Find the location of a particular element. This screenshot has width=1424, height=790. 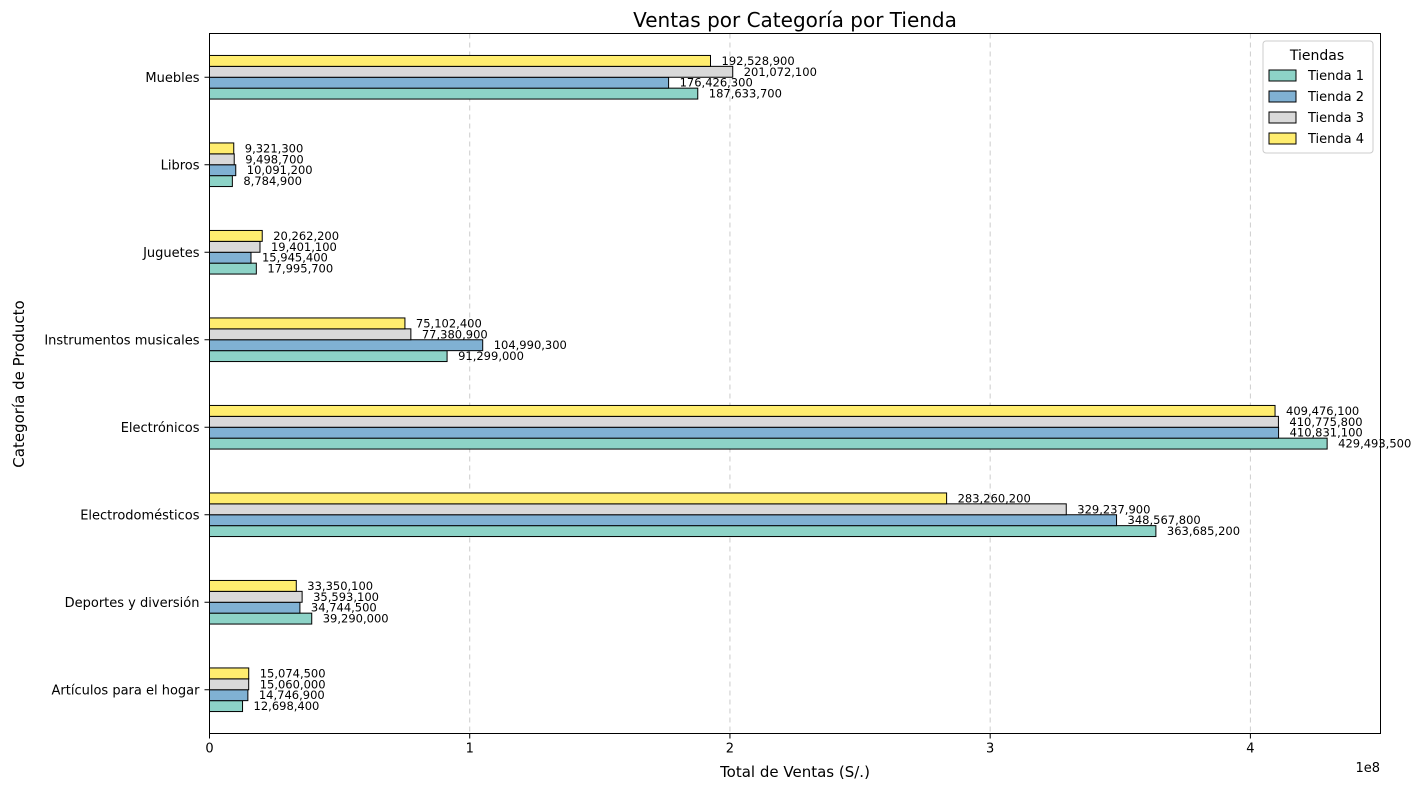

bar-value-label: 409,476,100 is located at coordinates (1322, 411).